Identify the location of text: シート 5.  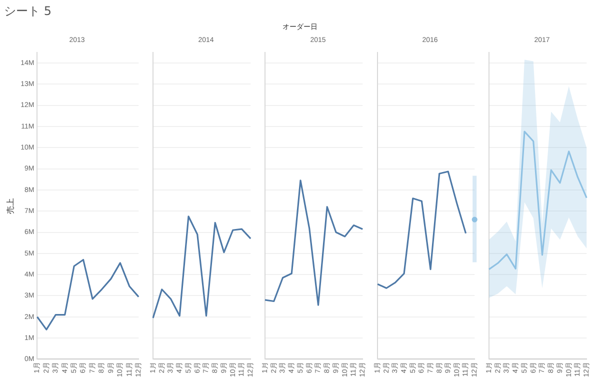
(28, 11).